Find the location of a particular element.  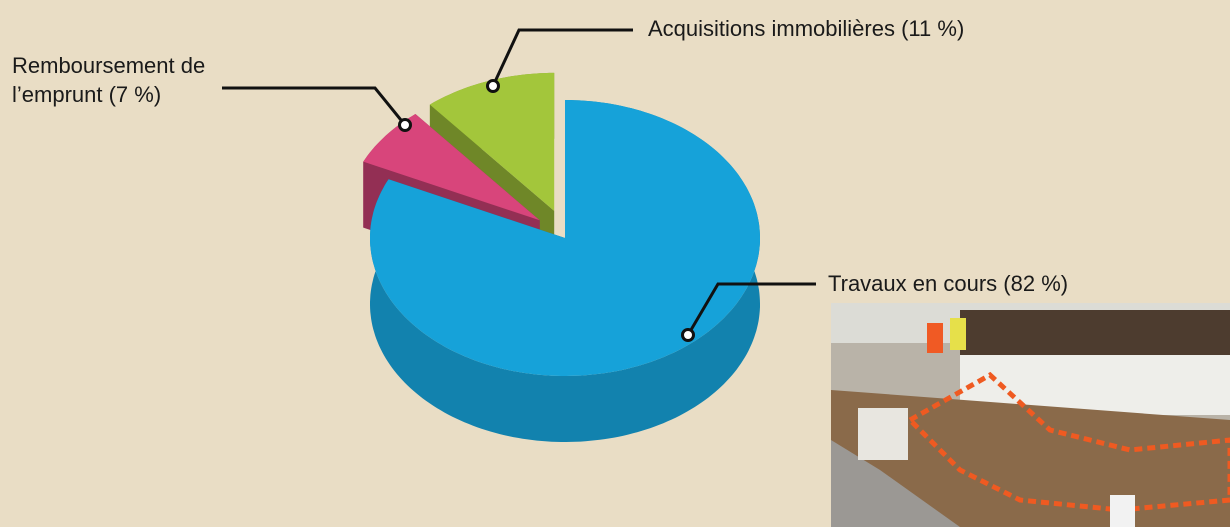

value-label: (7 %) is located at coordinates (135, 94).